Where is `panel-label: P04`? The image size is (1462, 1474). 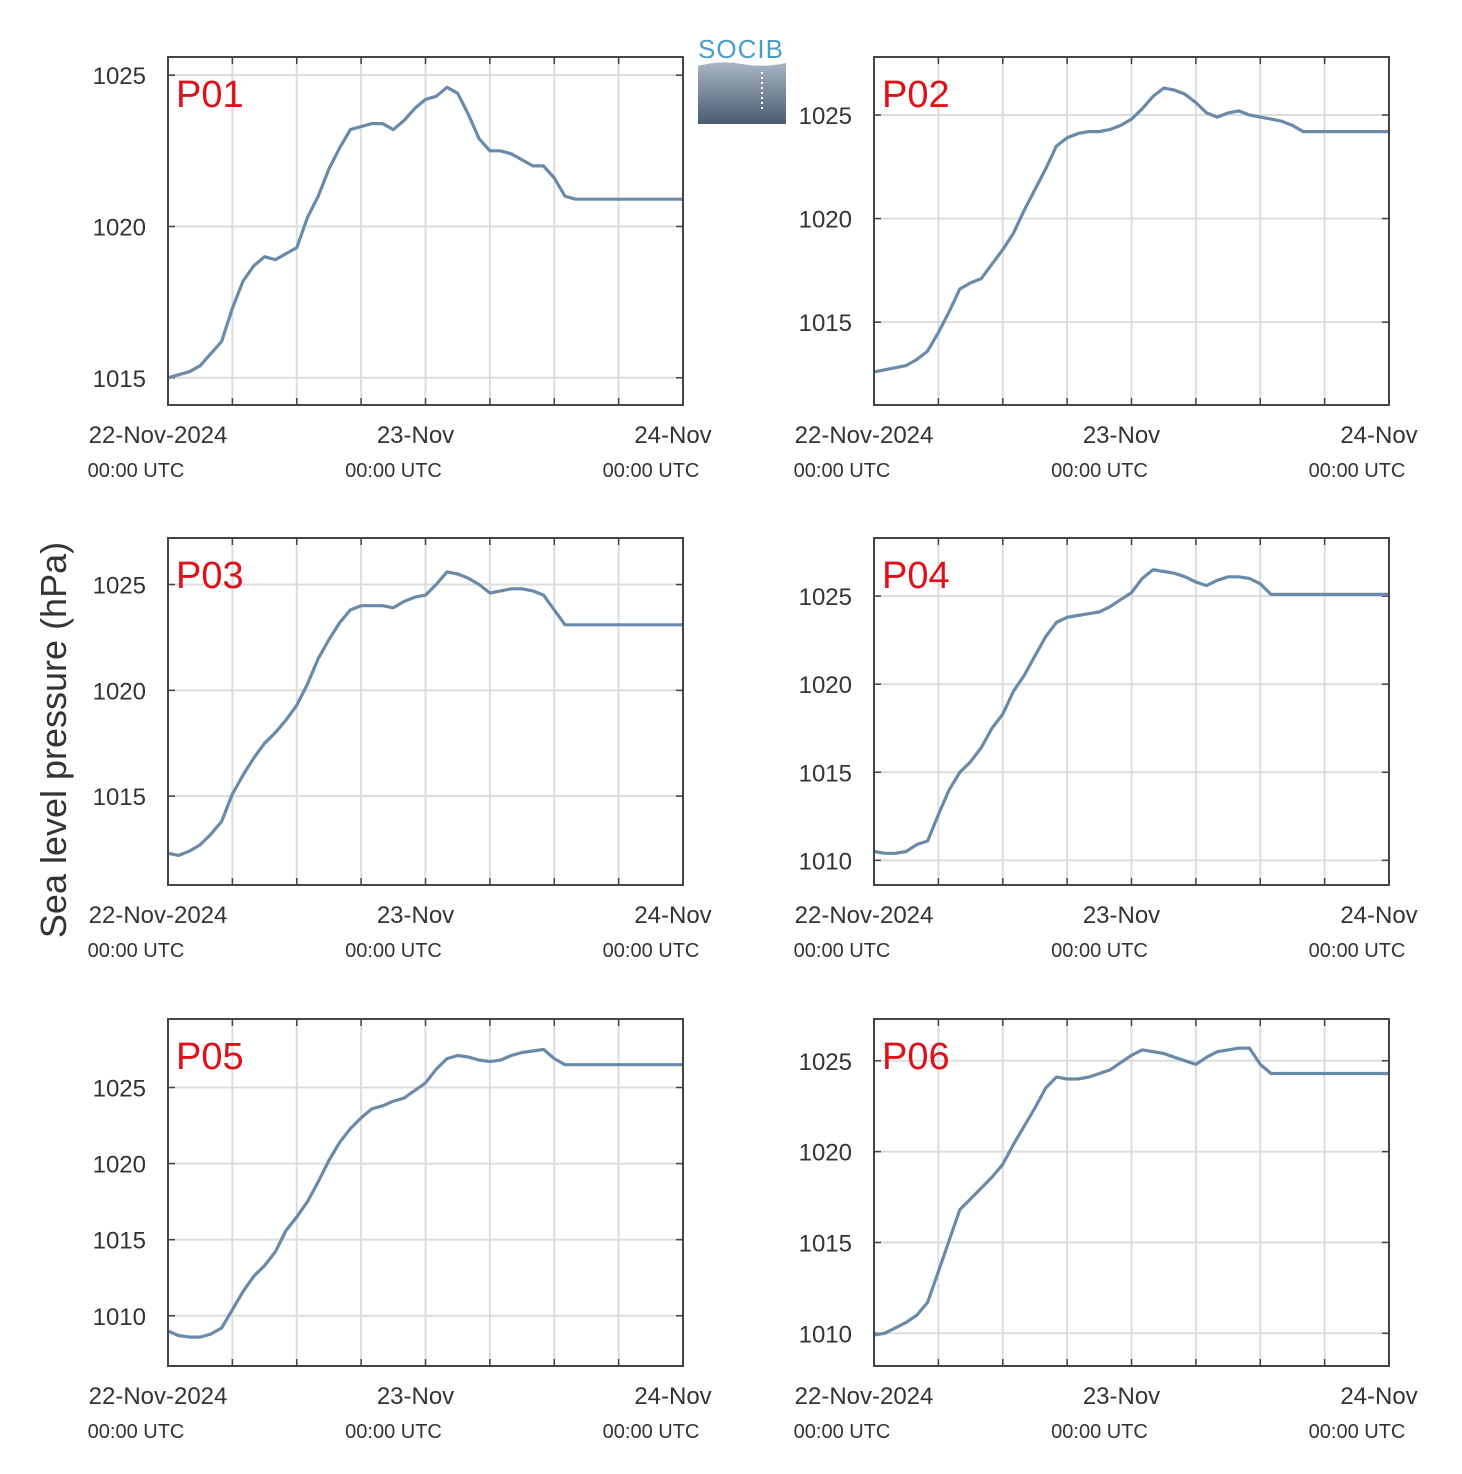 panel-label: P04 is located at coordinates (916, 576).